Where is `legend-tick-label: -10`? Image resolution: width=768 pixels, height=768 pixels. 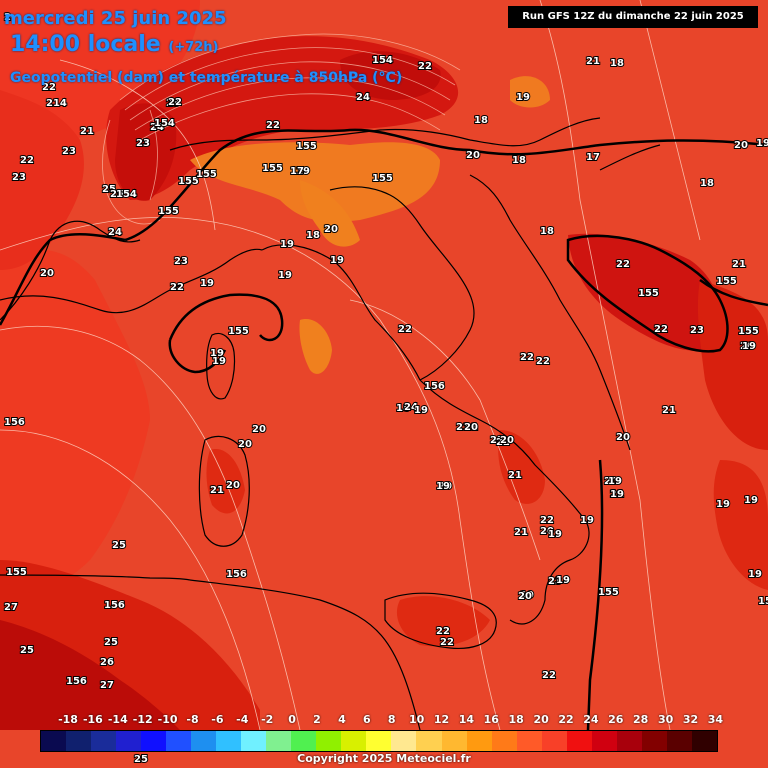 legend-tick-label: -10 is located at coordinates (167, 719).